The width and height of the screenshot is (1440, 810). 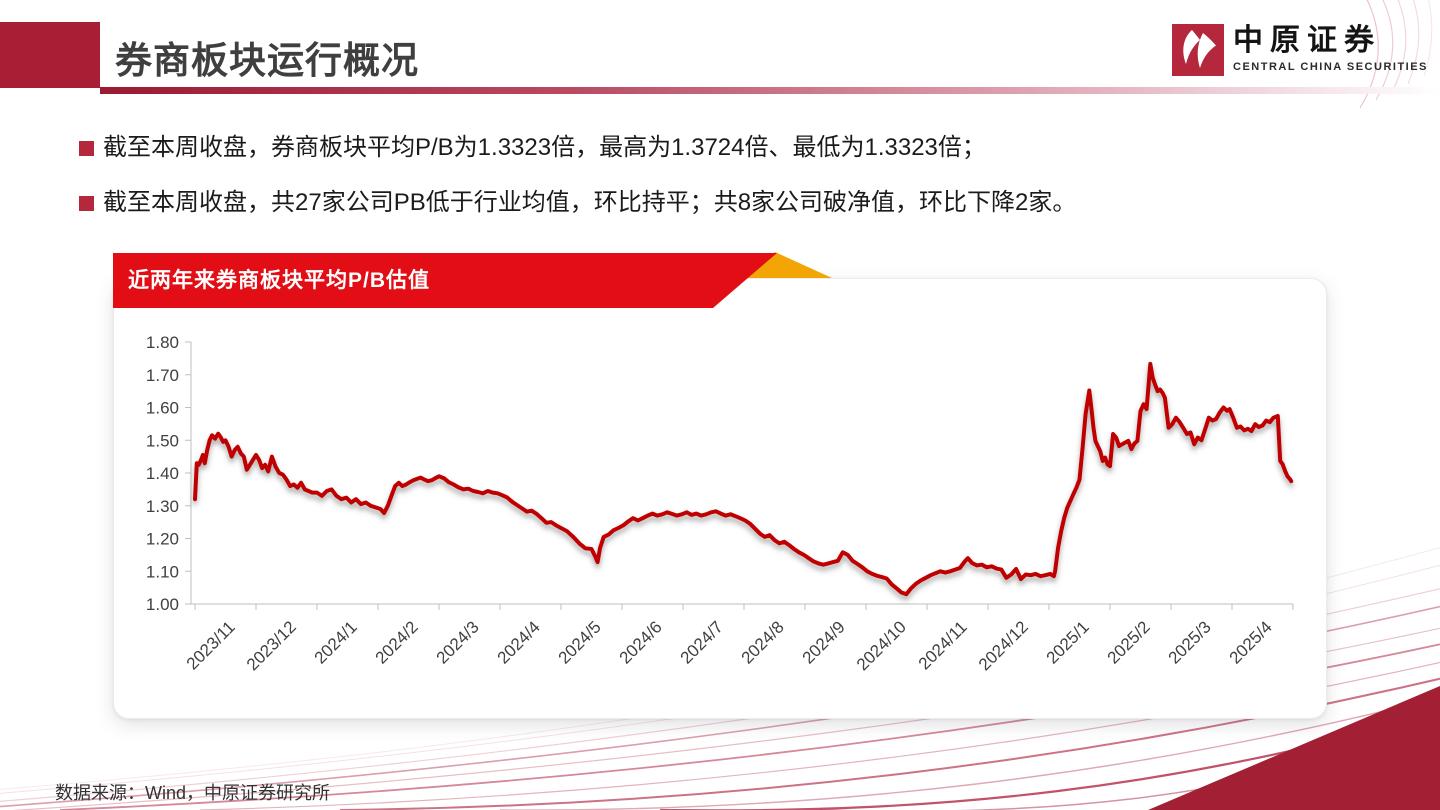 What do you see at coordinates (1251, 642) in the screenshot?
I see `x-axis-label: 2025/4` at bounding box center [1251, 642].